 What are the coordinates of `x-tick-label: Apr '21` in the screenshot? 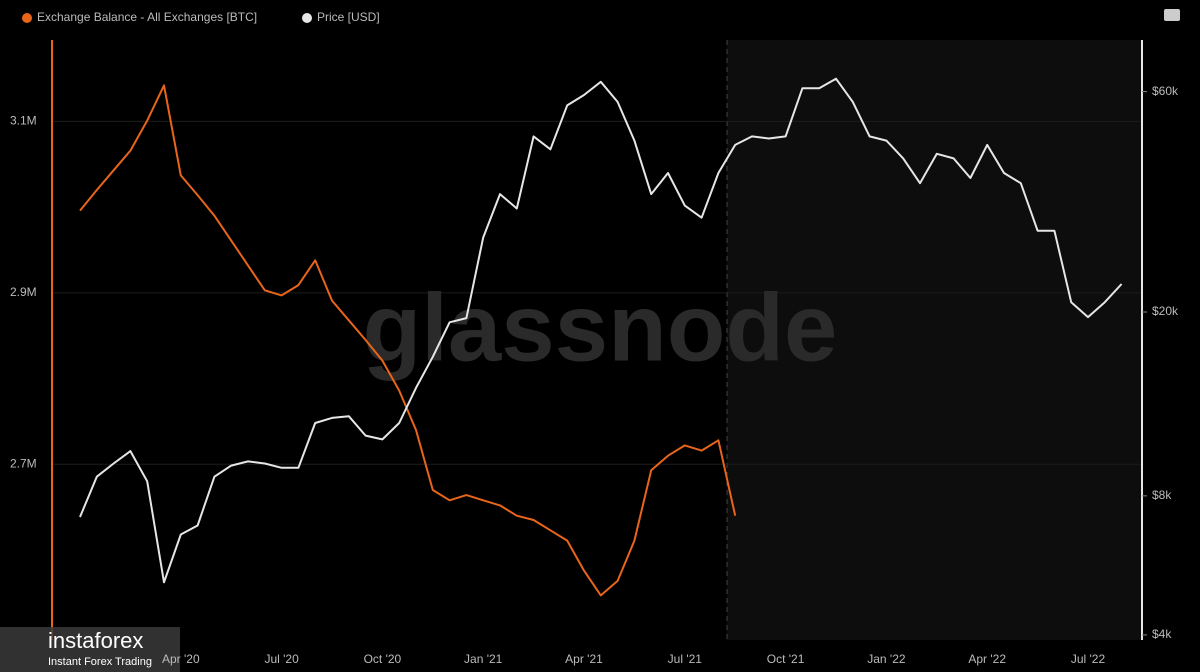 It's located at (584, 659).